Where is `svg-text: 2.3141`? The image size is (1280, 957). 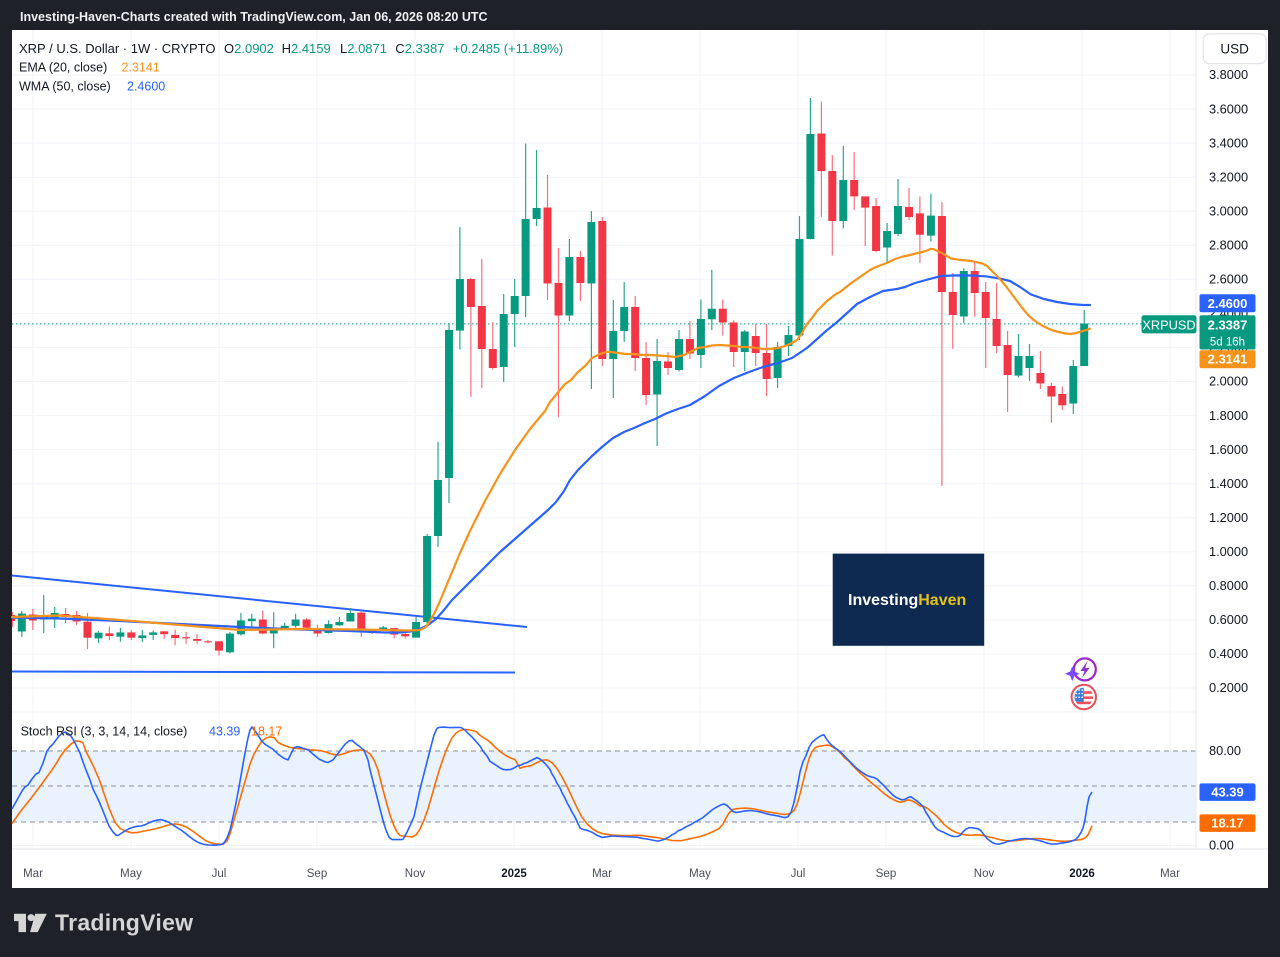 svg-text: 2.3141 is located at coordinates (1228, 359).